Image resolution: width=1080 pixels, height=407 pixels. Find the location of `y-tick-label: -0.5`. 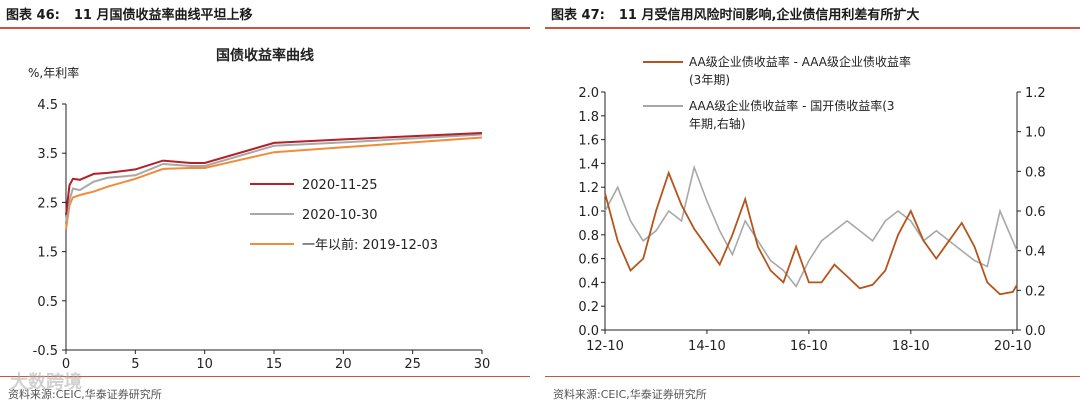

y-tick-label: -0.5 is located at coordinates (45, 351).